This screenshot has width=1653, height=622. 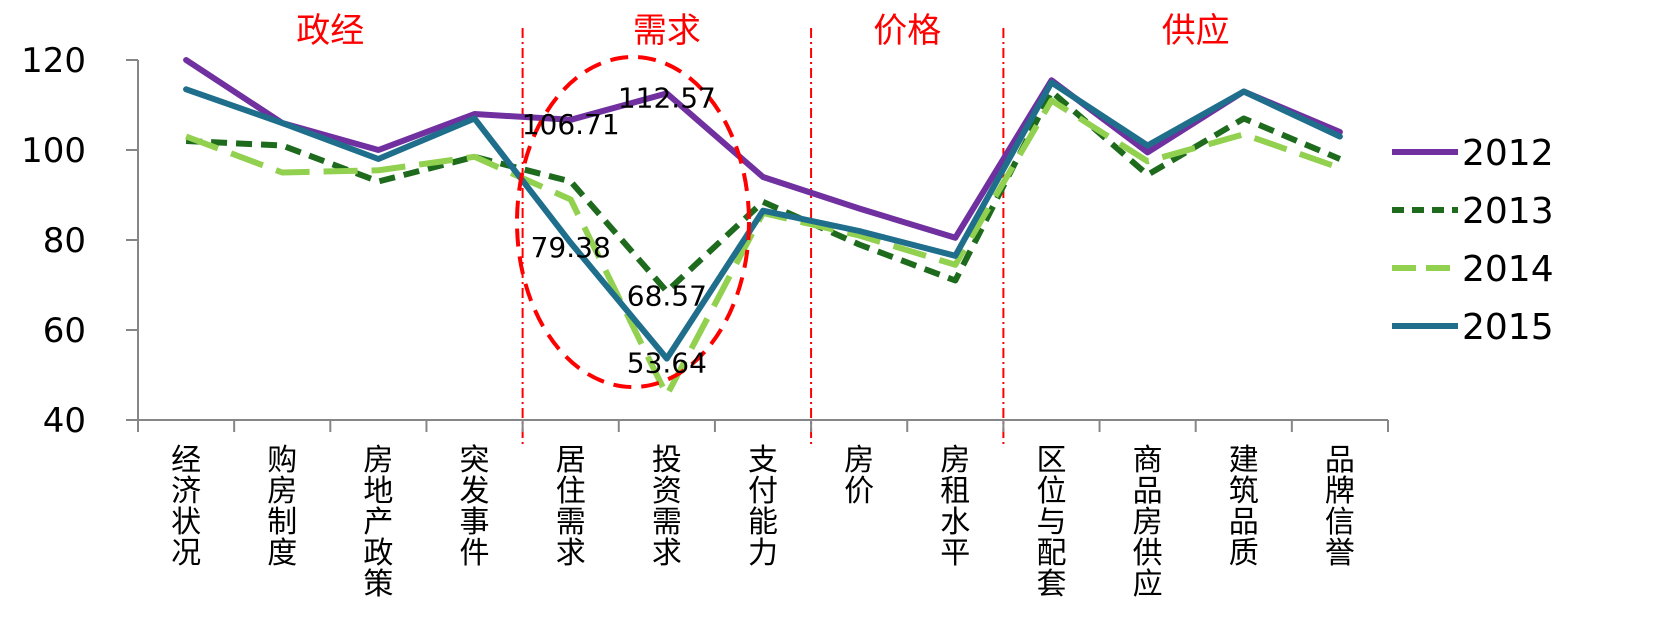 What do you see at coordinates (1508, 211) in the screenshot?
I see `legend-label-2013: 2013` at bounding box center [1508, 211].